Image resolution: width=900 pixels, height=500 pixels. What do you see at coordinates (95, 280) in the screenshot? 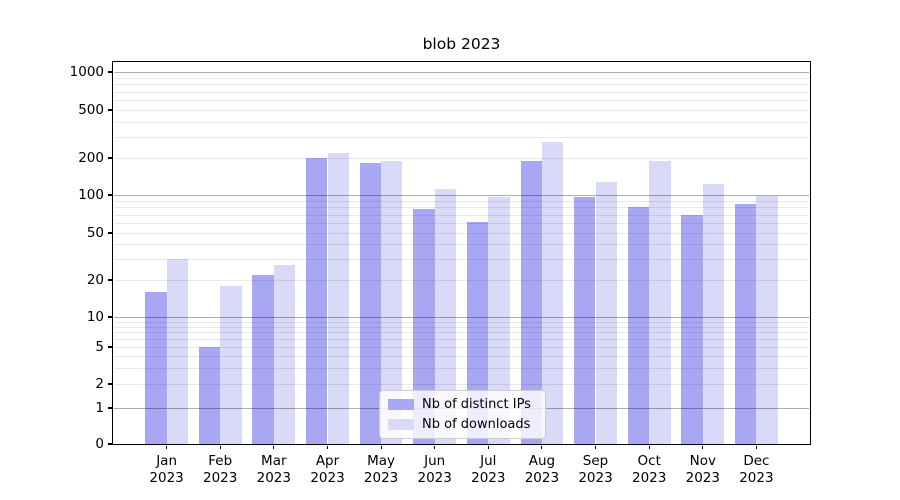
I see `y-tick-label: 20` at bounding box center [95, 280].